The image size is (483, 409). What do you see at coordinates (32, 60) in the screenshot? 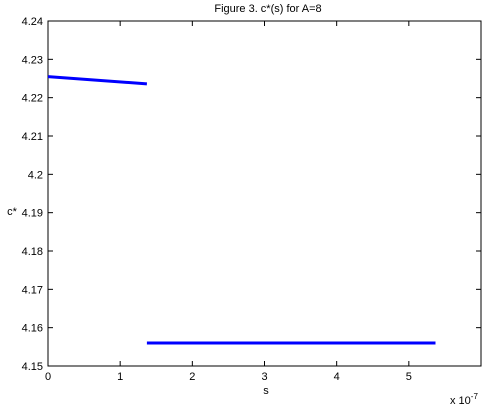
I see `y-tick-label: 4.23` at bounding box center [32, 60].